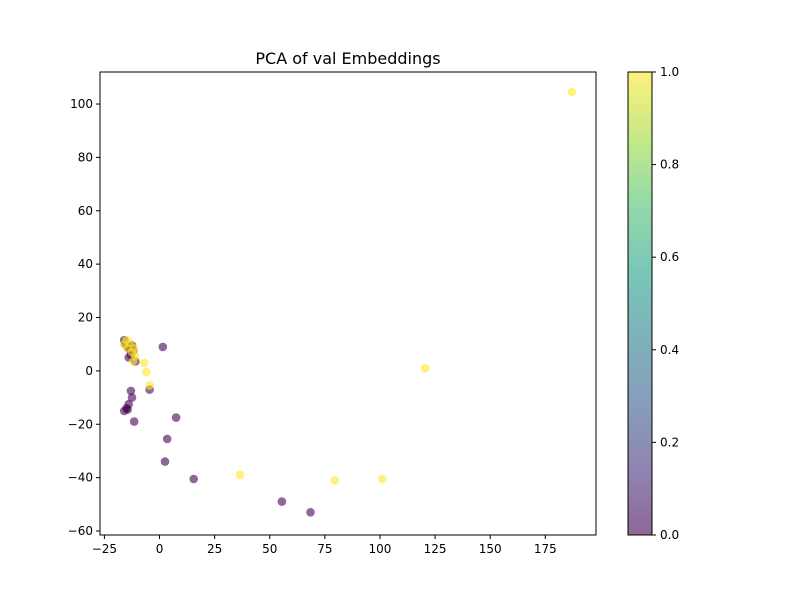 This screenshot has width=800, height=600. Describe the element at coordinates (85, 264) in the screenshot. I see `y-tick-label: 40` at that location.